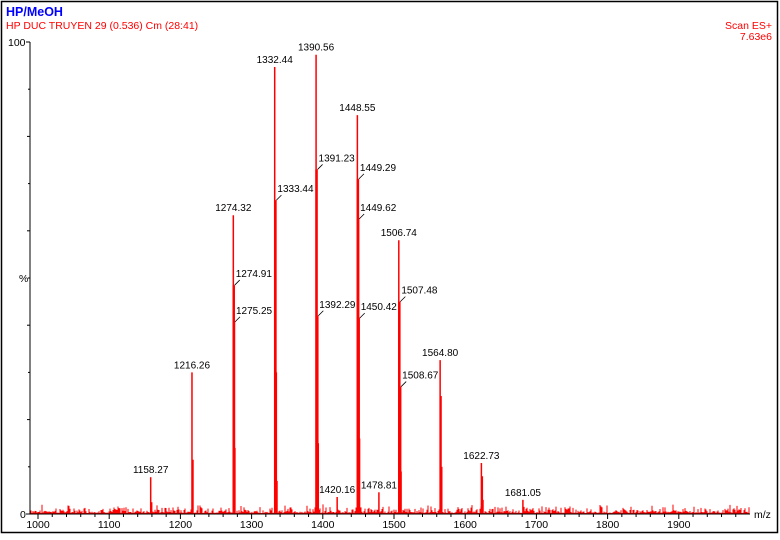 Image resolution: width=780 pixels, height=540 pixels. What do you see at coordinates (337, 158) in the screenshot?
I see `peak-label: 1391.23` at bounding box center [337, 158].